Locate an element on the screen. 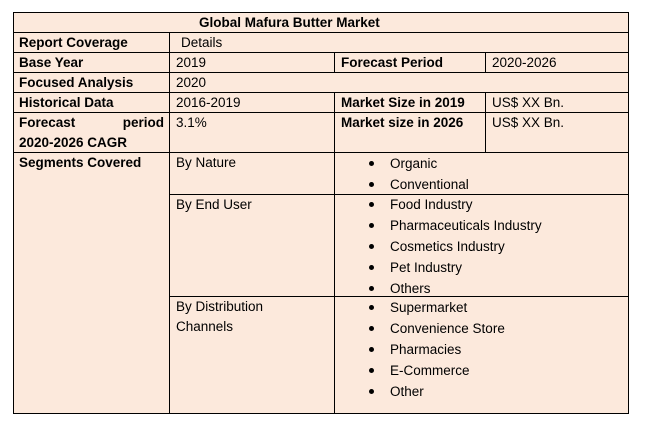  label-base-year: Base Year is located at coordinates (51, 62).